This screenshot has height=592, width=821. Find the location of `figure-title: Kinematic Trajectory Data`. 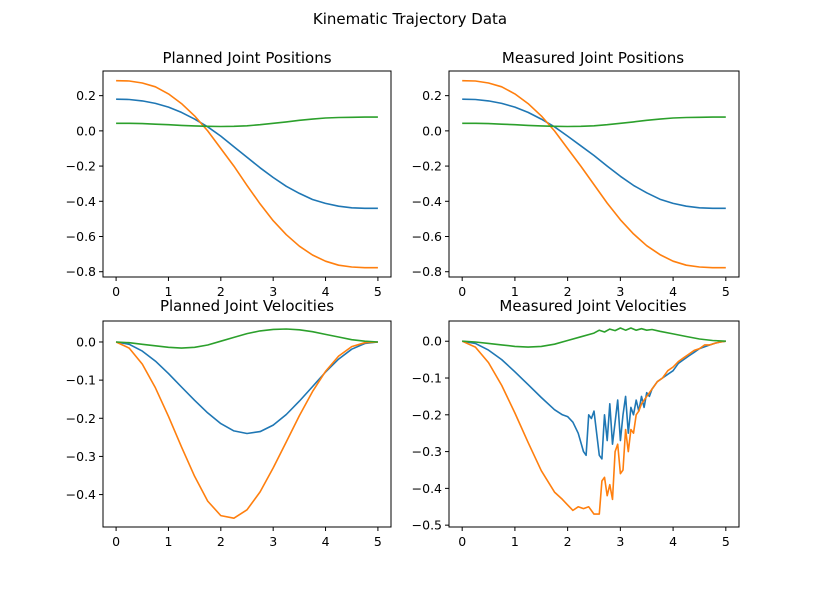

figure-title: Kinematic Trajectory Data is located at coordinates (410, 19).